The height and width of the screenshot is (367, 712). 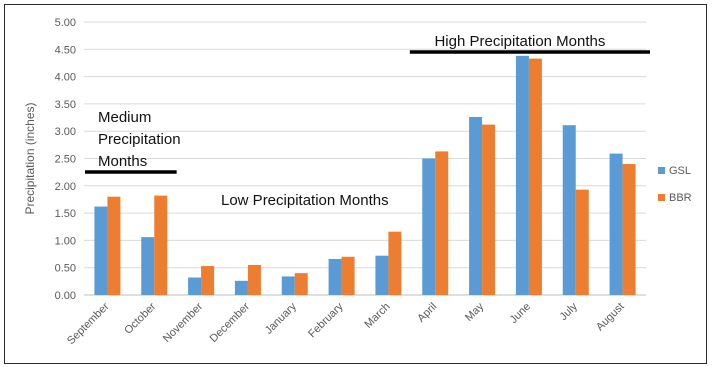 I want to click on bar-bbr-august, so click(x=629, y=229).